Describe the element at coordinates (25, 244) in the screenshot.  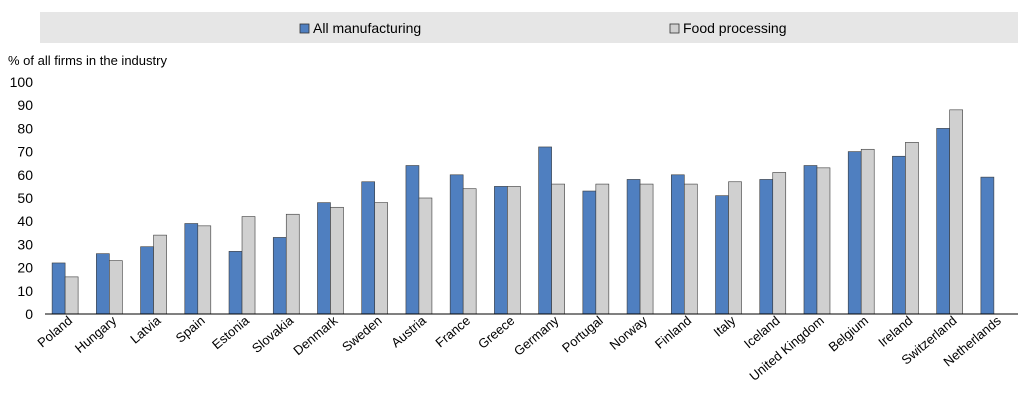
I see `y-tick-label: 30` at that location.